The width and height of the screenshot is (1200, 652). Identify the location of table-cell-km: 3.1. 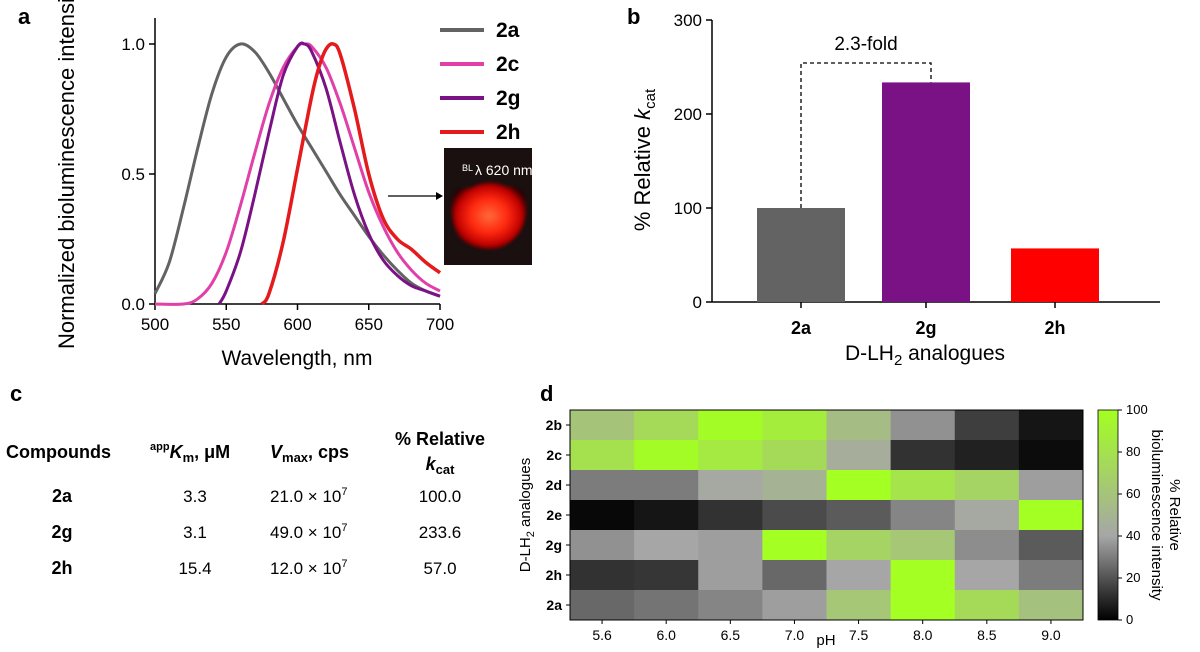
(195, 532).